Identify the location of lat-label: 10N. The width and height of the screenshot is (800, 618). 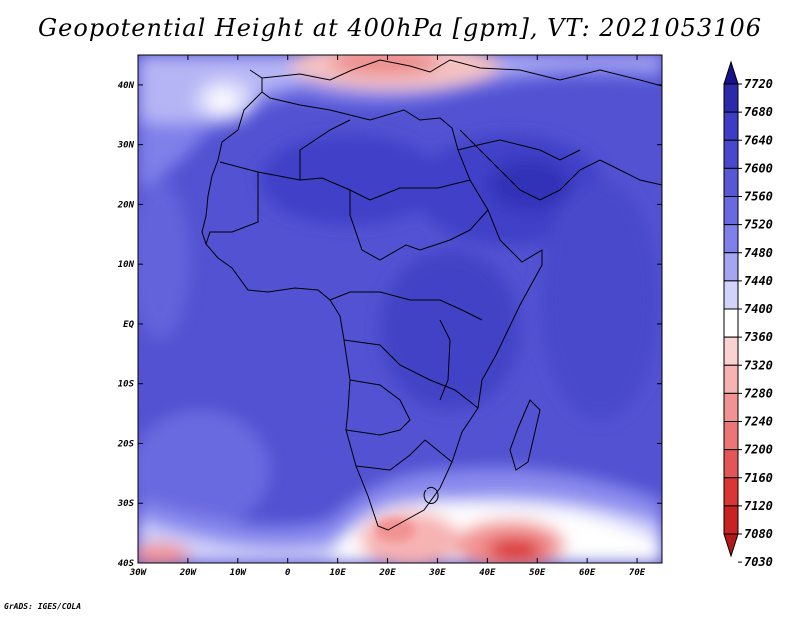
(126, 265).